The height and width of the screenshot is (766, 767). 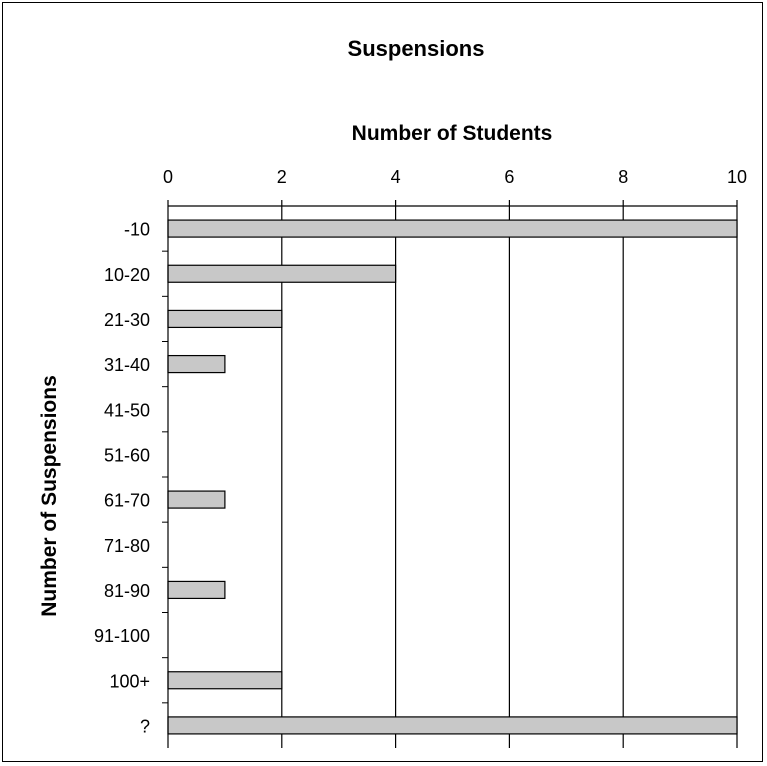 What do you see at coordinates (129, 681) in the screenshot?
I see `y-tick-label: 100+` at bounding box center [129, 681].